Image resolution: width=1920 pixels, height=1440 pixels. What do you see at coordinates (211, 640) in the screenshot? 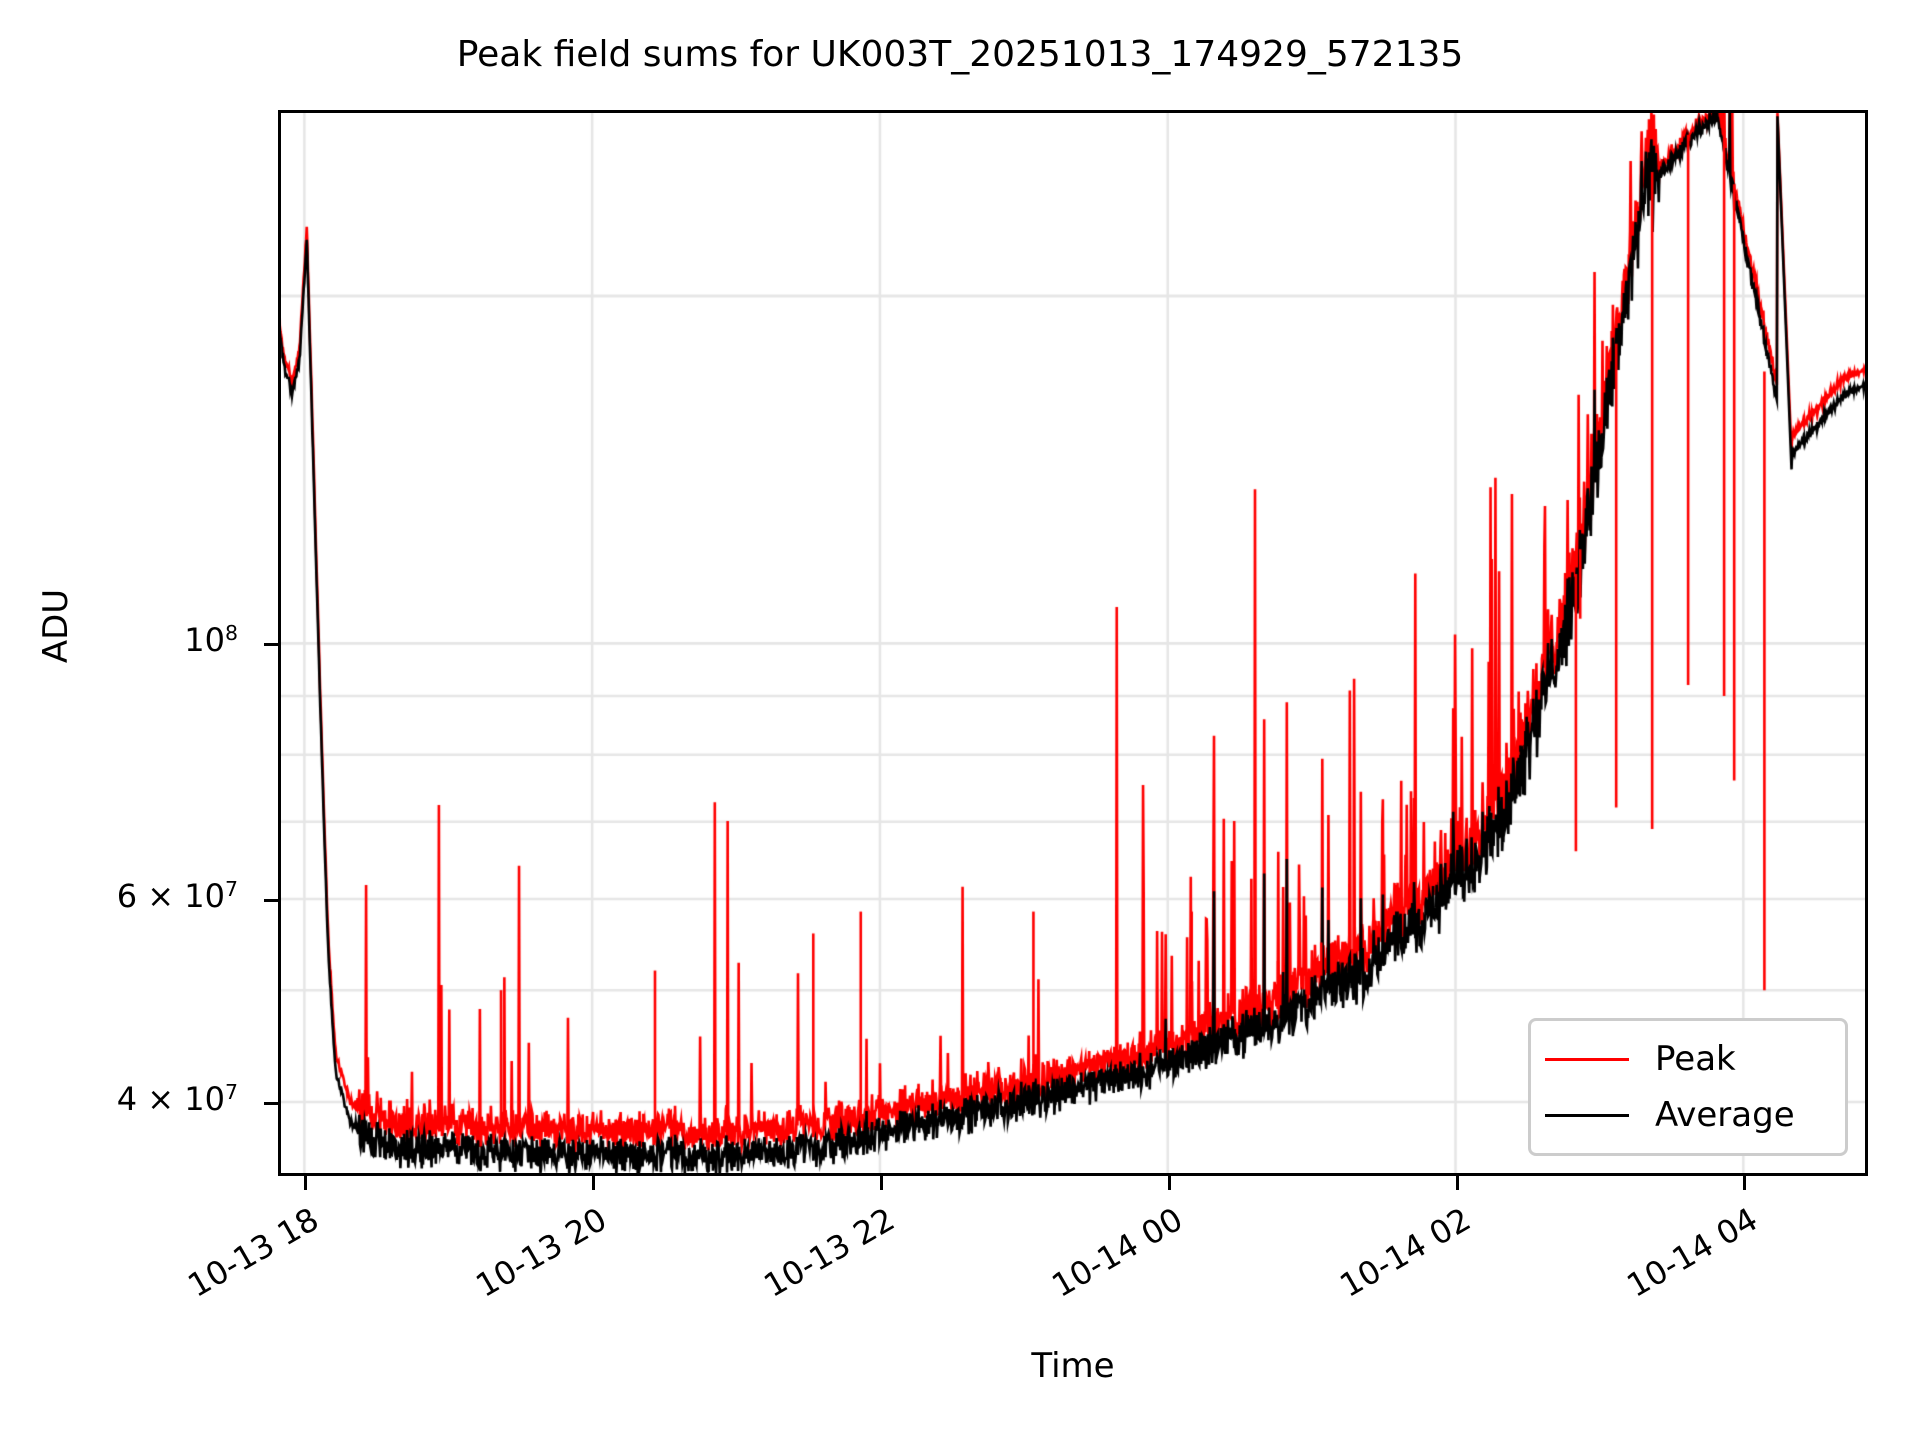
I see `y-tick-label: 108` at bounding box center [211, 640].